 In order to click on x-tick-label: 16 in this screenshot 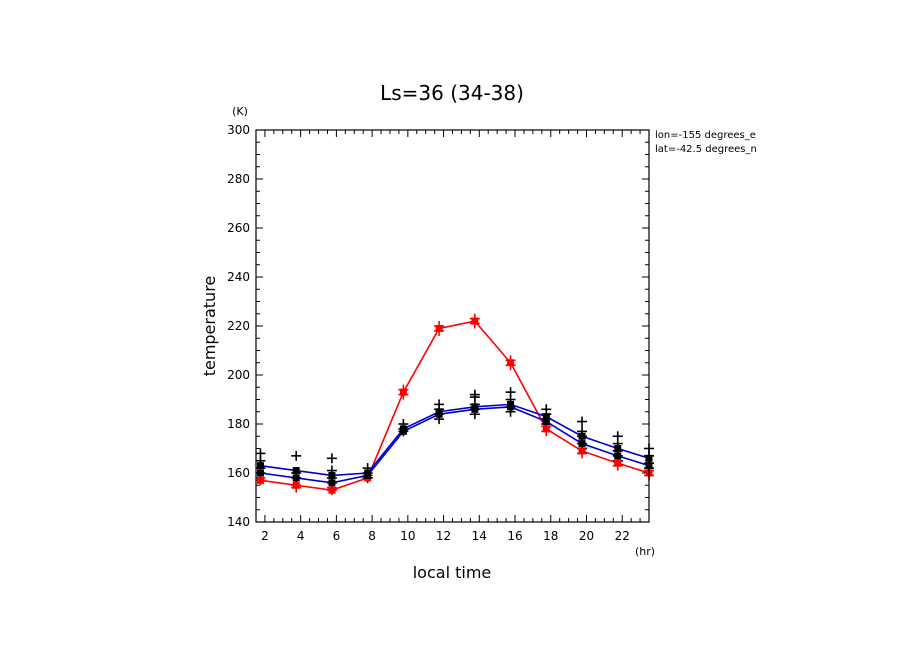, I will do `click(514, 536)`.